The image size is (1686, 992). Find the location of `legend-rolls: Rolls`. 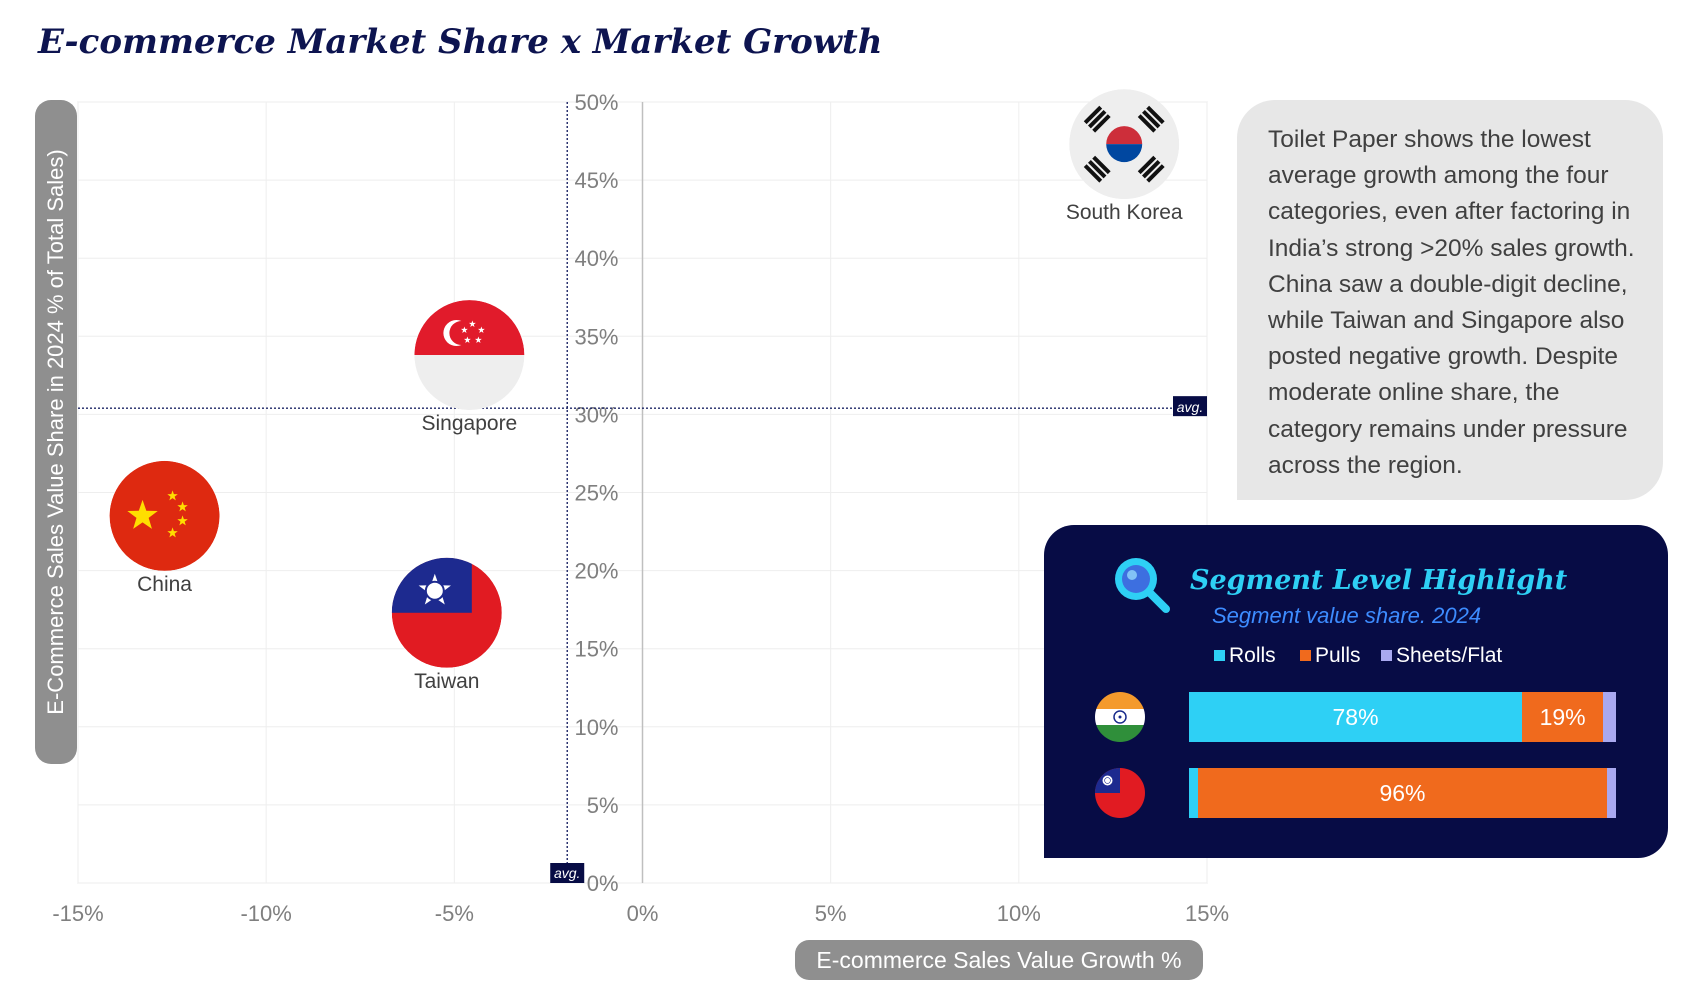

legend-rolls: Rolls is located at coordinates (1245, 656).